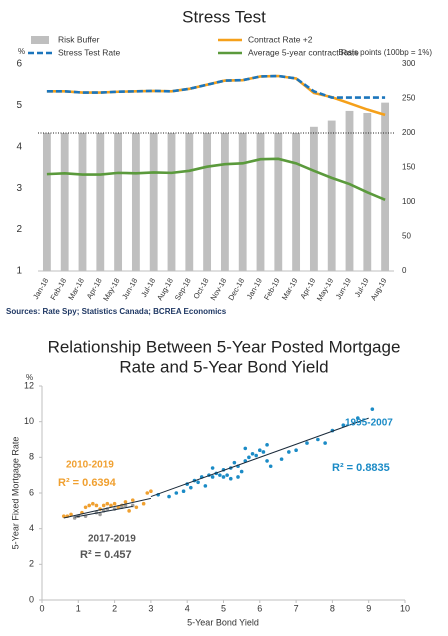  I want to click on series-label: 2017-2019, so click(112, 539).